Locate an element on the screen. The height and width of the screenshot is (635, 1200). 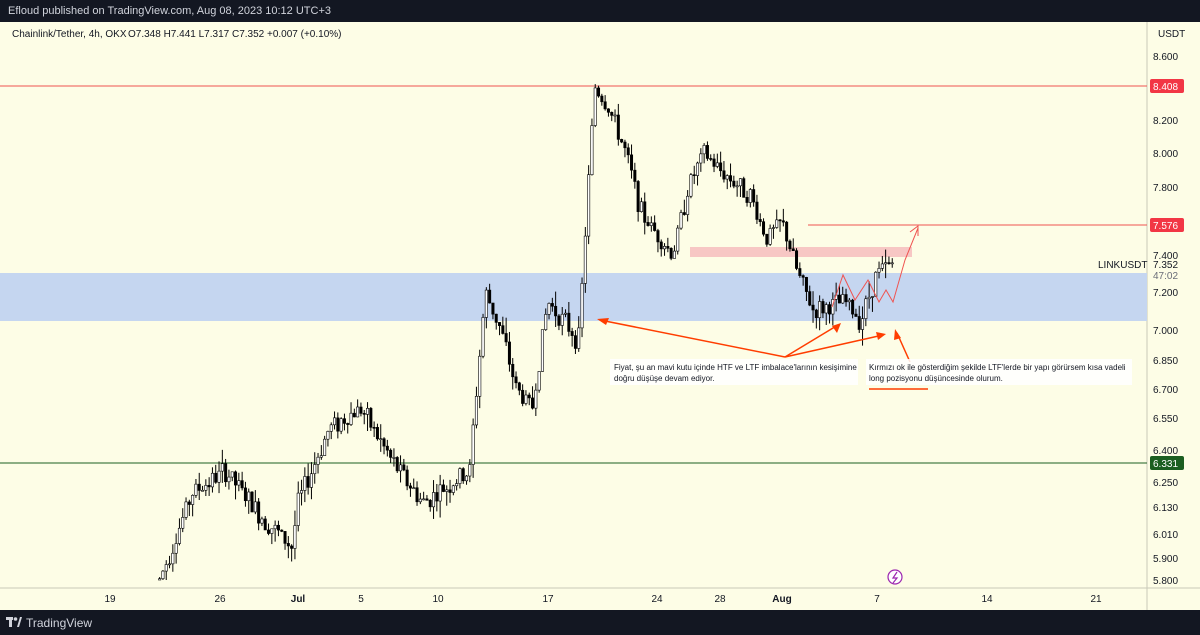
current-price-label: 7.352 is located at coordinates (1165, 265).